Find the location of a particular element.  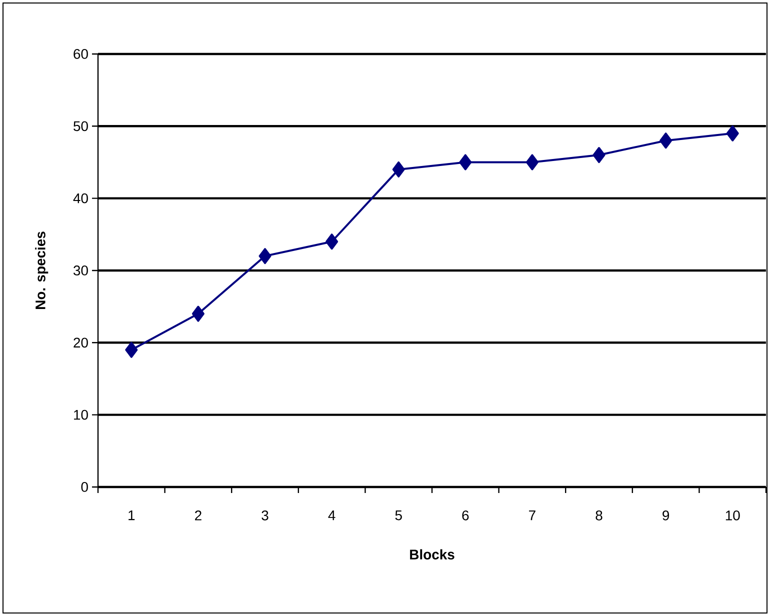

y-tick-label: 0 is located at coordinates (84, 487).